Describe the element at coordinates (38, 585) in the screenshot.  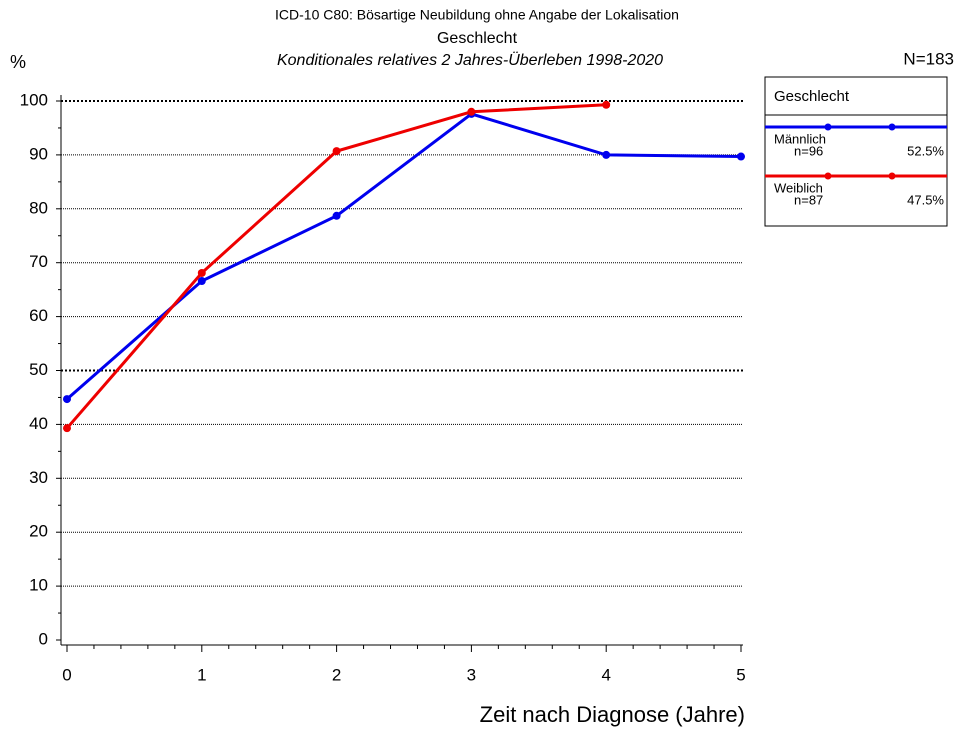
I see `y-tick-label: 10` at that location.